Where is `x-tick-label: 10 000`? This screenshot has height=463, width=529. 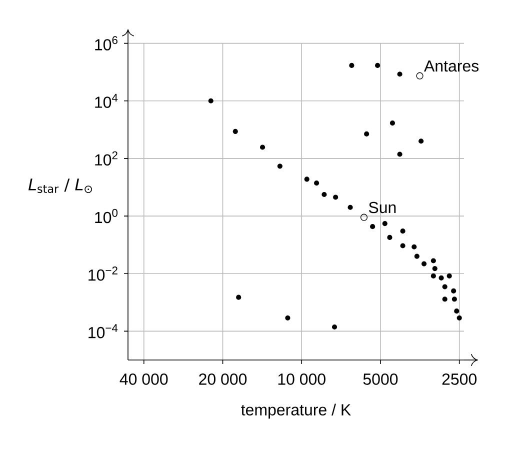 x-tick-label: 10 000 is located at coordinates (302, 379).